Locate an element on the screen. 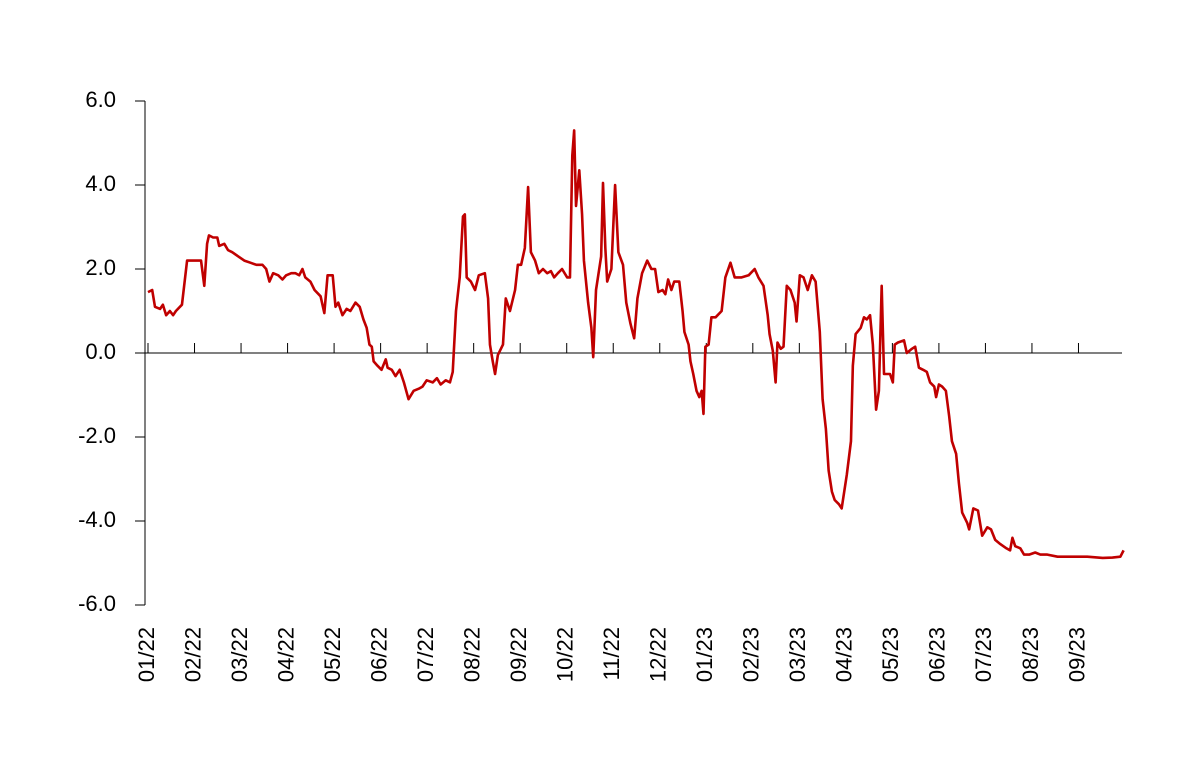  y-tick-label: 4.0 is located at coordinates (100, 183).